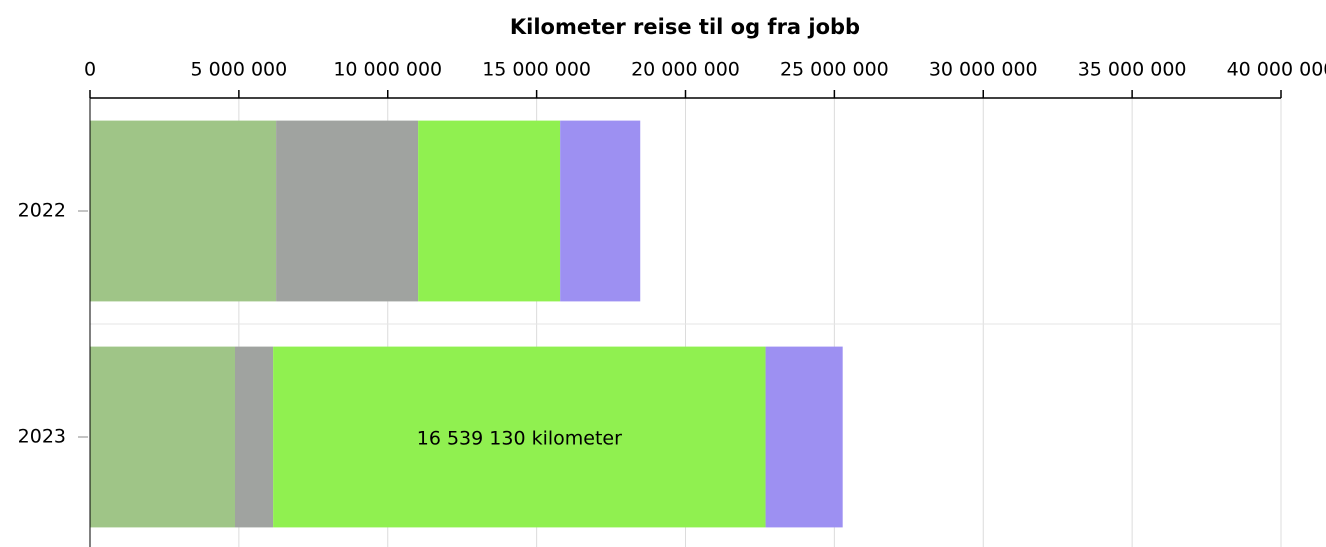  Describe the element at coordinates (239, 70) in the screenshot. I see `x-tick-label: 5 000 000` at that location.